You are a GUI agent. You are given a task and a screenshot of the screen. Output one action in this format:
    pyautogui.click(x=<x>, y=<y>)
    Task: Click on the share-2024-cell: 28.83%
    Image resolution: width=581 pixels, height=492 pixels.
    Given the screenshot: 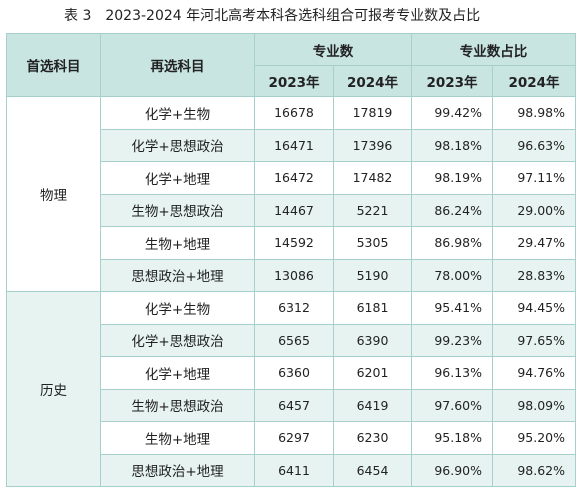 What is the action you would take?
    pyautogui.click(x=534, y=275)
    